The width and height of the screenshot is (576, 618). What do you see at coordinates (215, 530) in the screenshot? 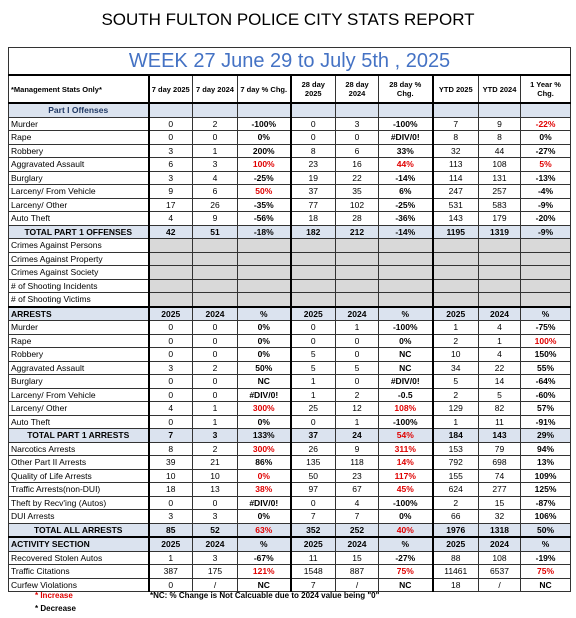
I see `cell: 52` at bounding box center [215, 530].